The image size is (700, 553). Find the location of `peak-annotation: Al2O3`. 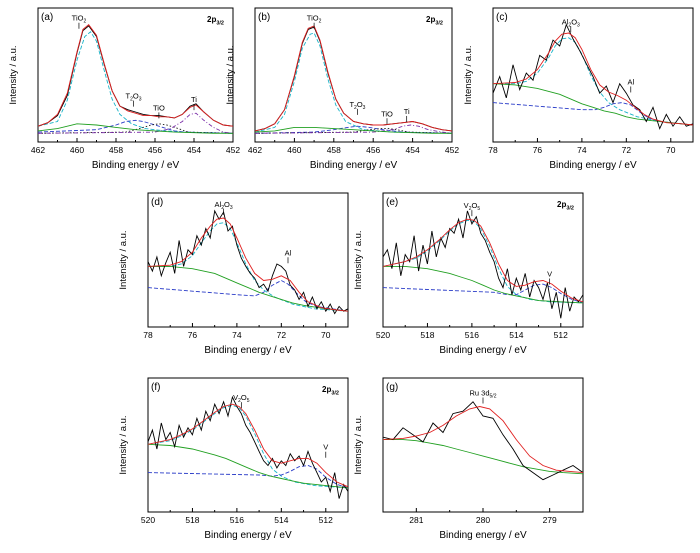

peak-annotation: Al2O3 is located at coordinates (224, 205).